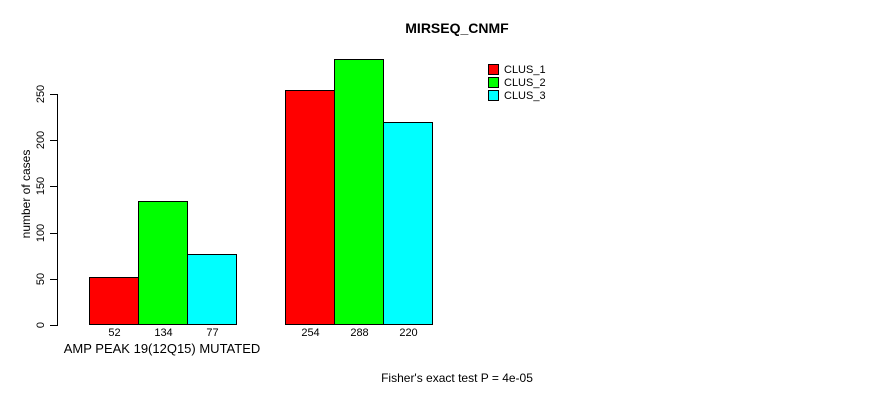  I want to click on legend: CLUS_1 CLUS_2 CLUS_3, so click(517, 82).